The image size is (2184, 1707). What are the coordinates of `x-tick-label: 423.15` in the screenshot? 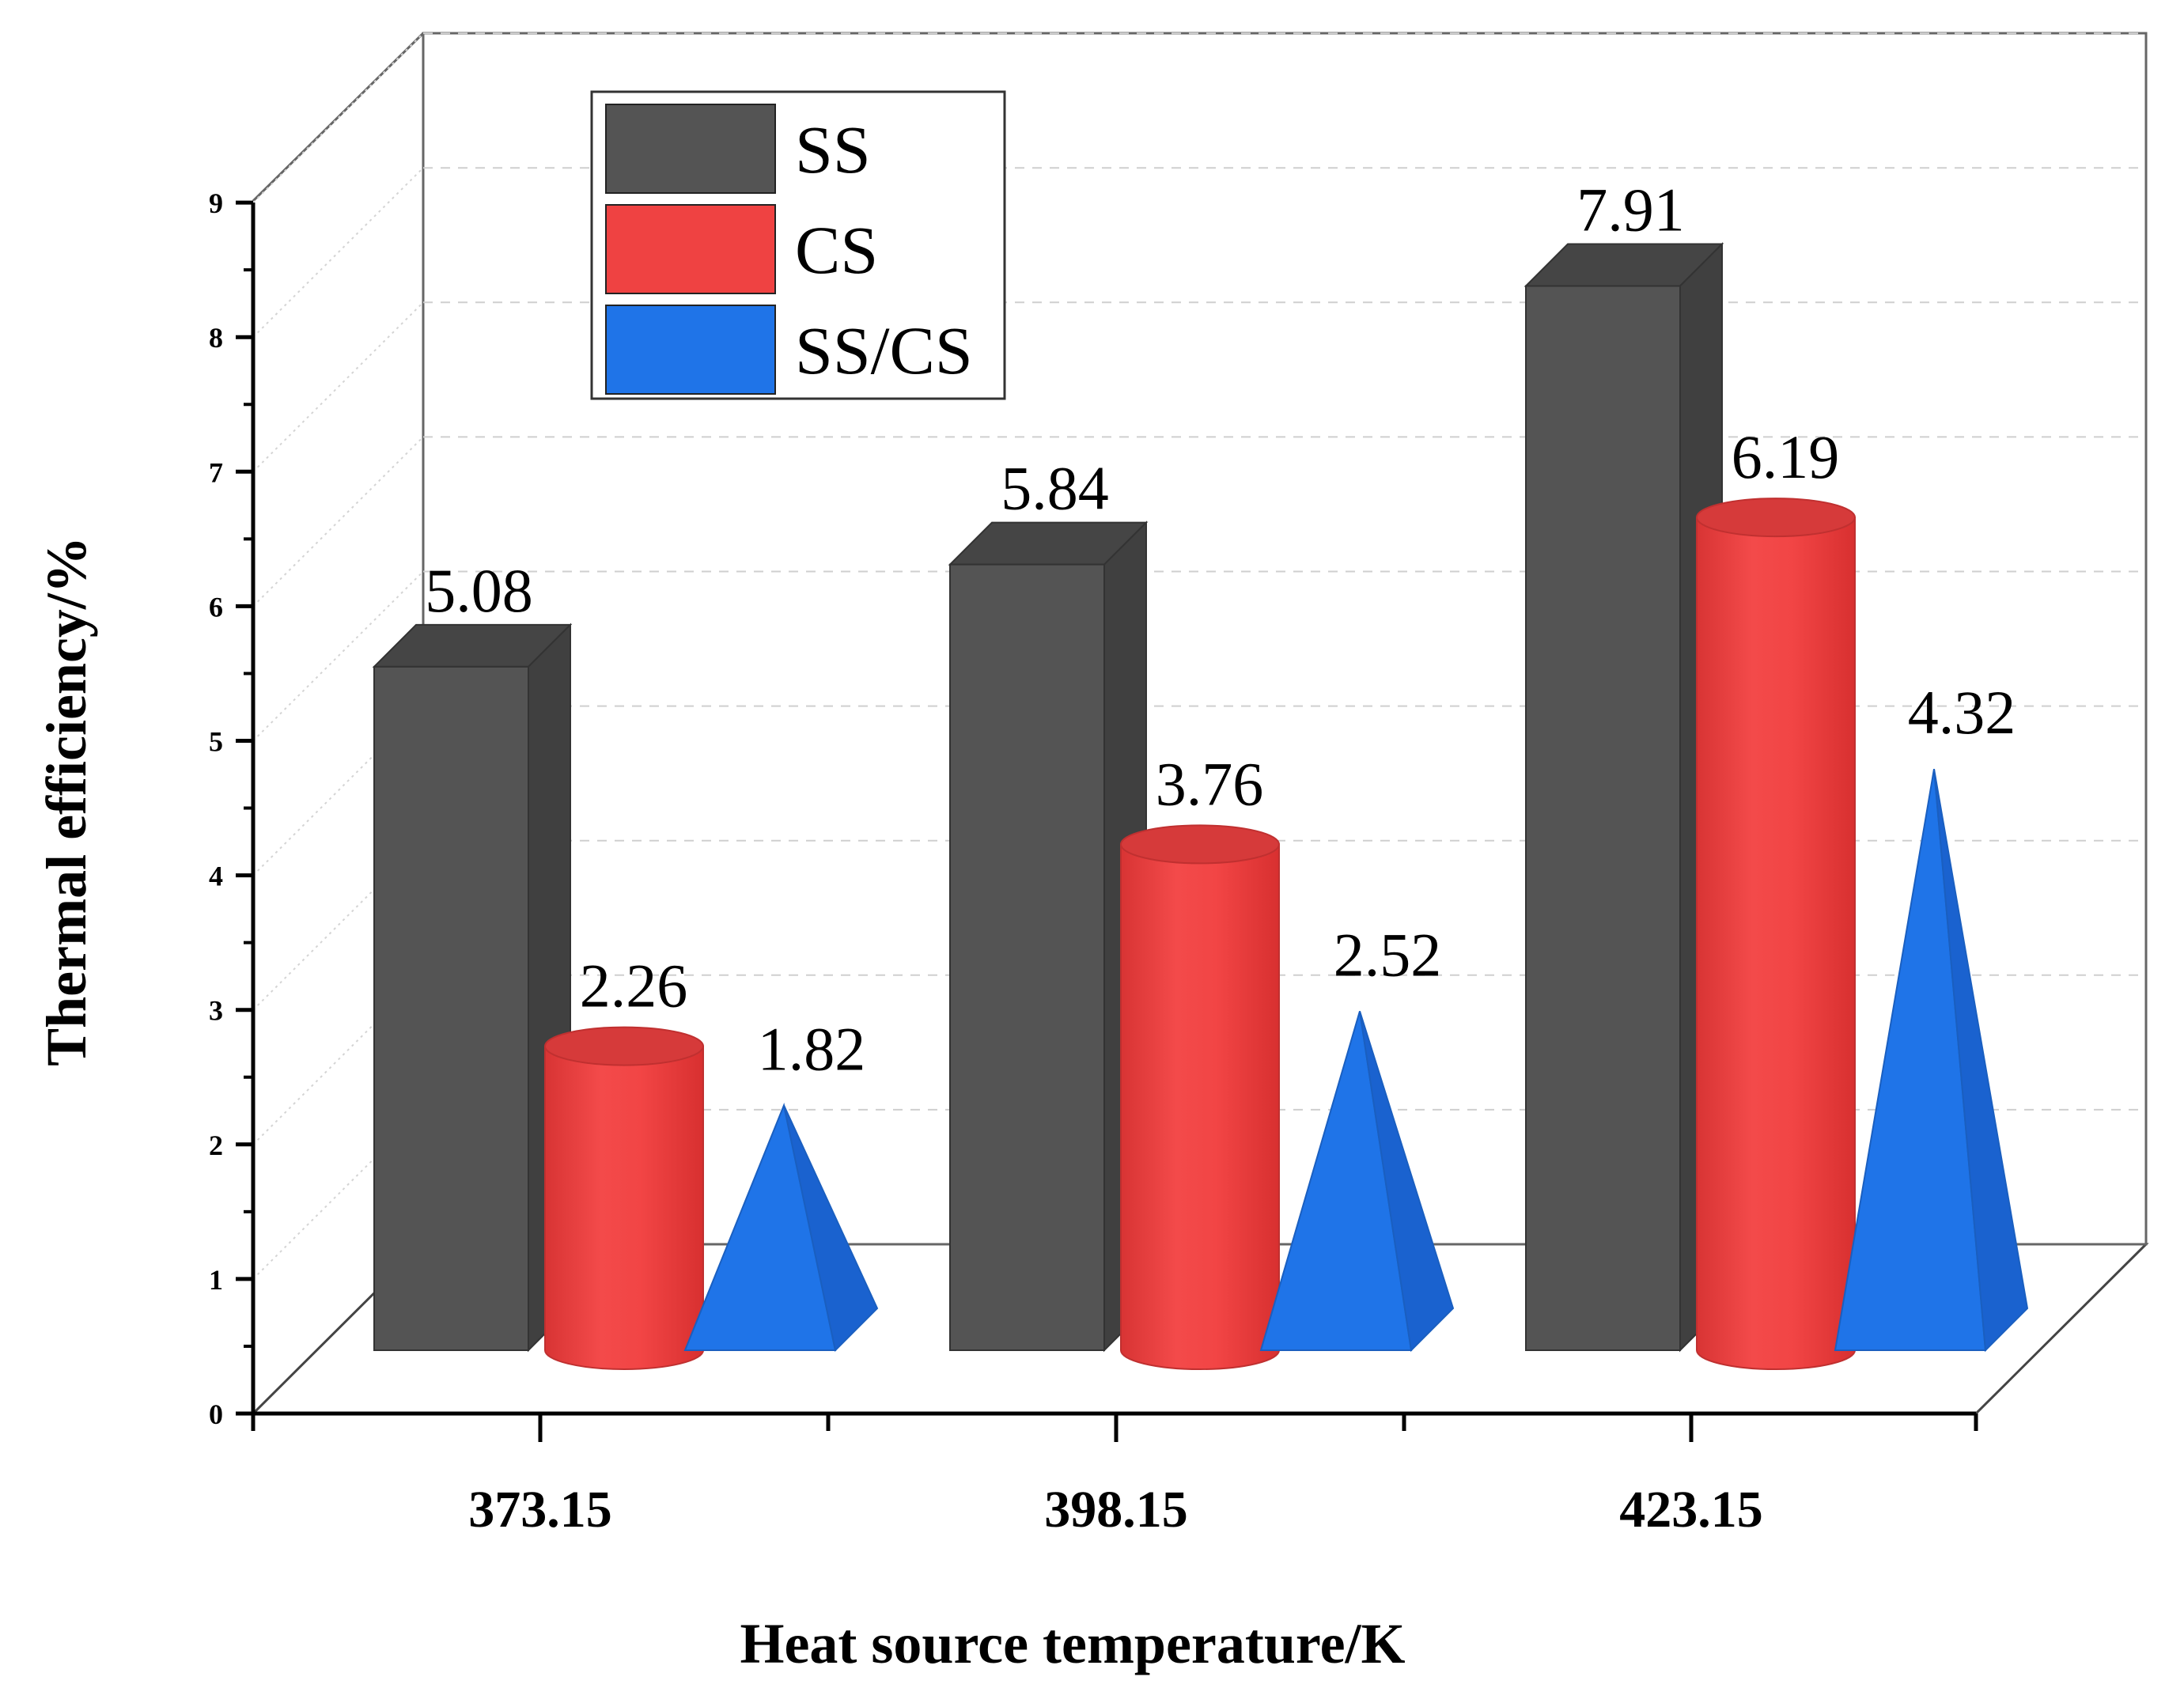 It's located at (1691, 1510).